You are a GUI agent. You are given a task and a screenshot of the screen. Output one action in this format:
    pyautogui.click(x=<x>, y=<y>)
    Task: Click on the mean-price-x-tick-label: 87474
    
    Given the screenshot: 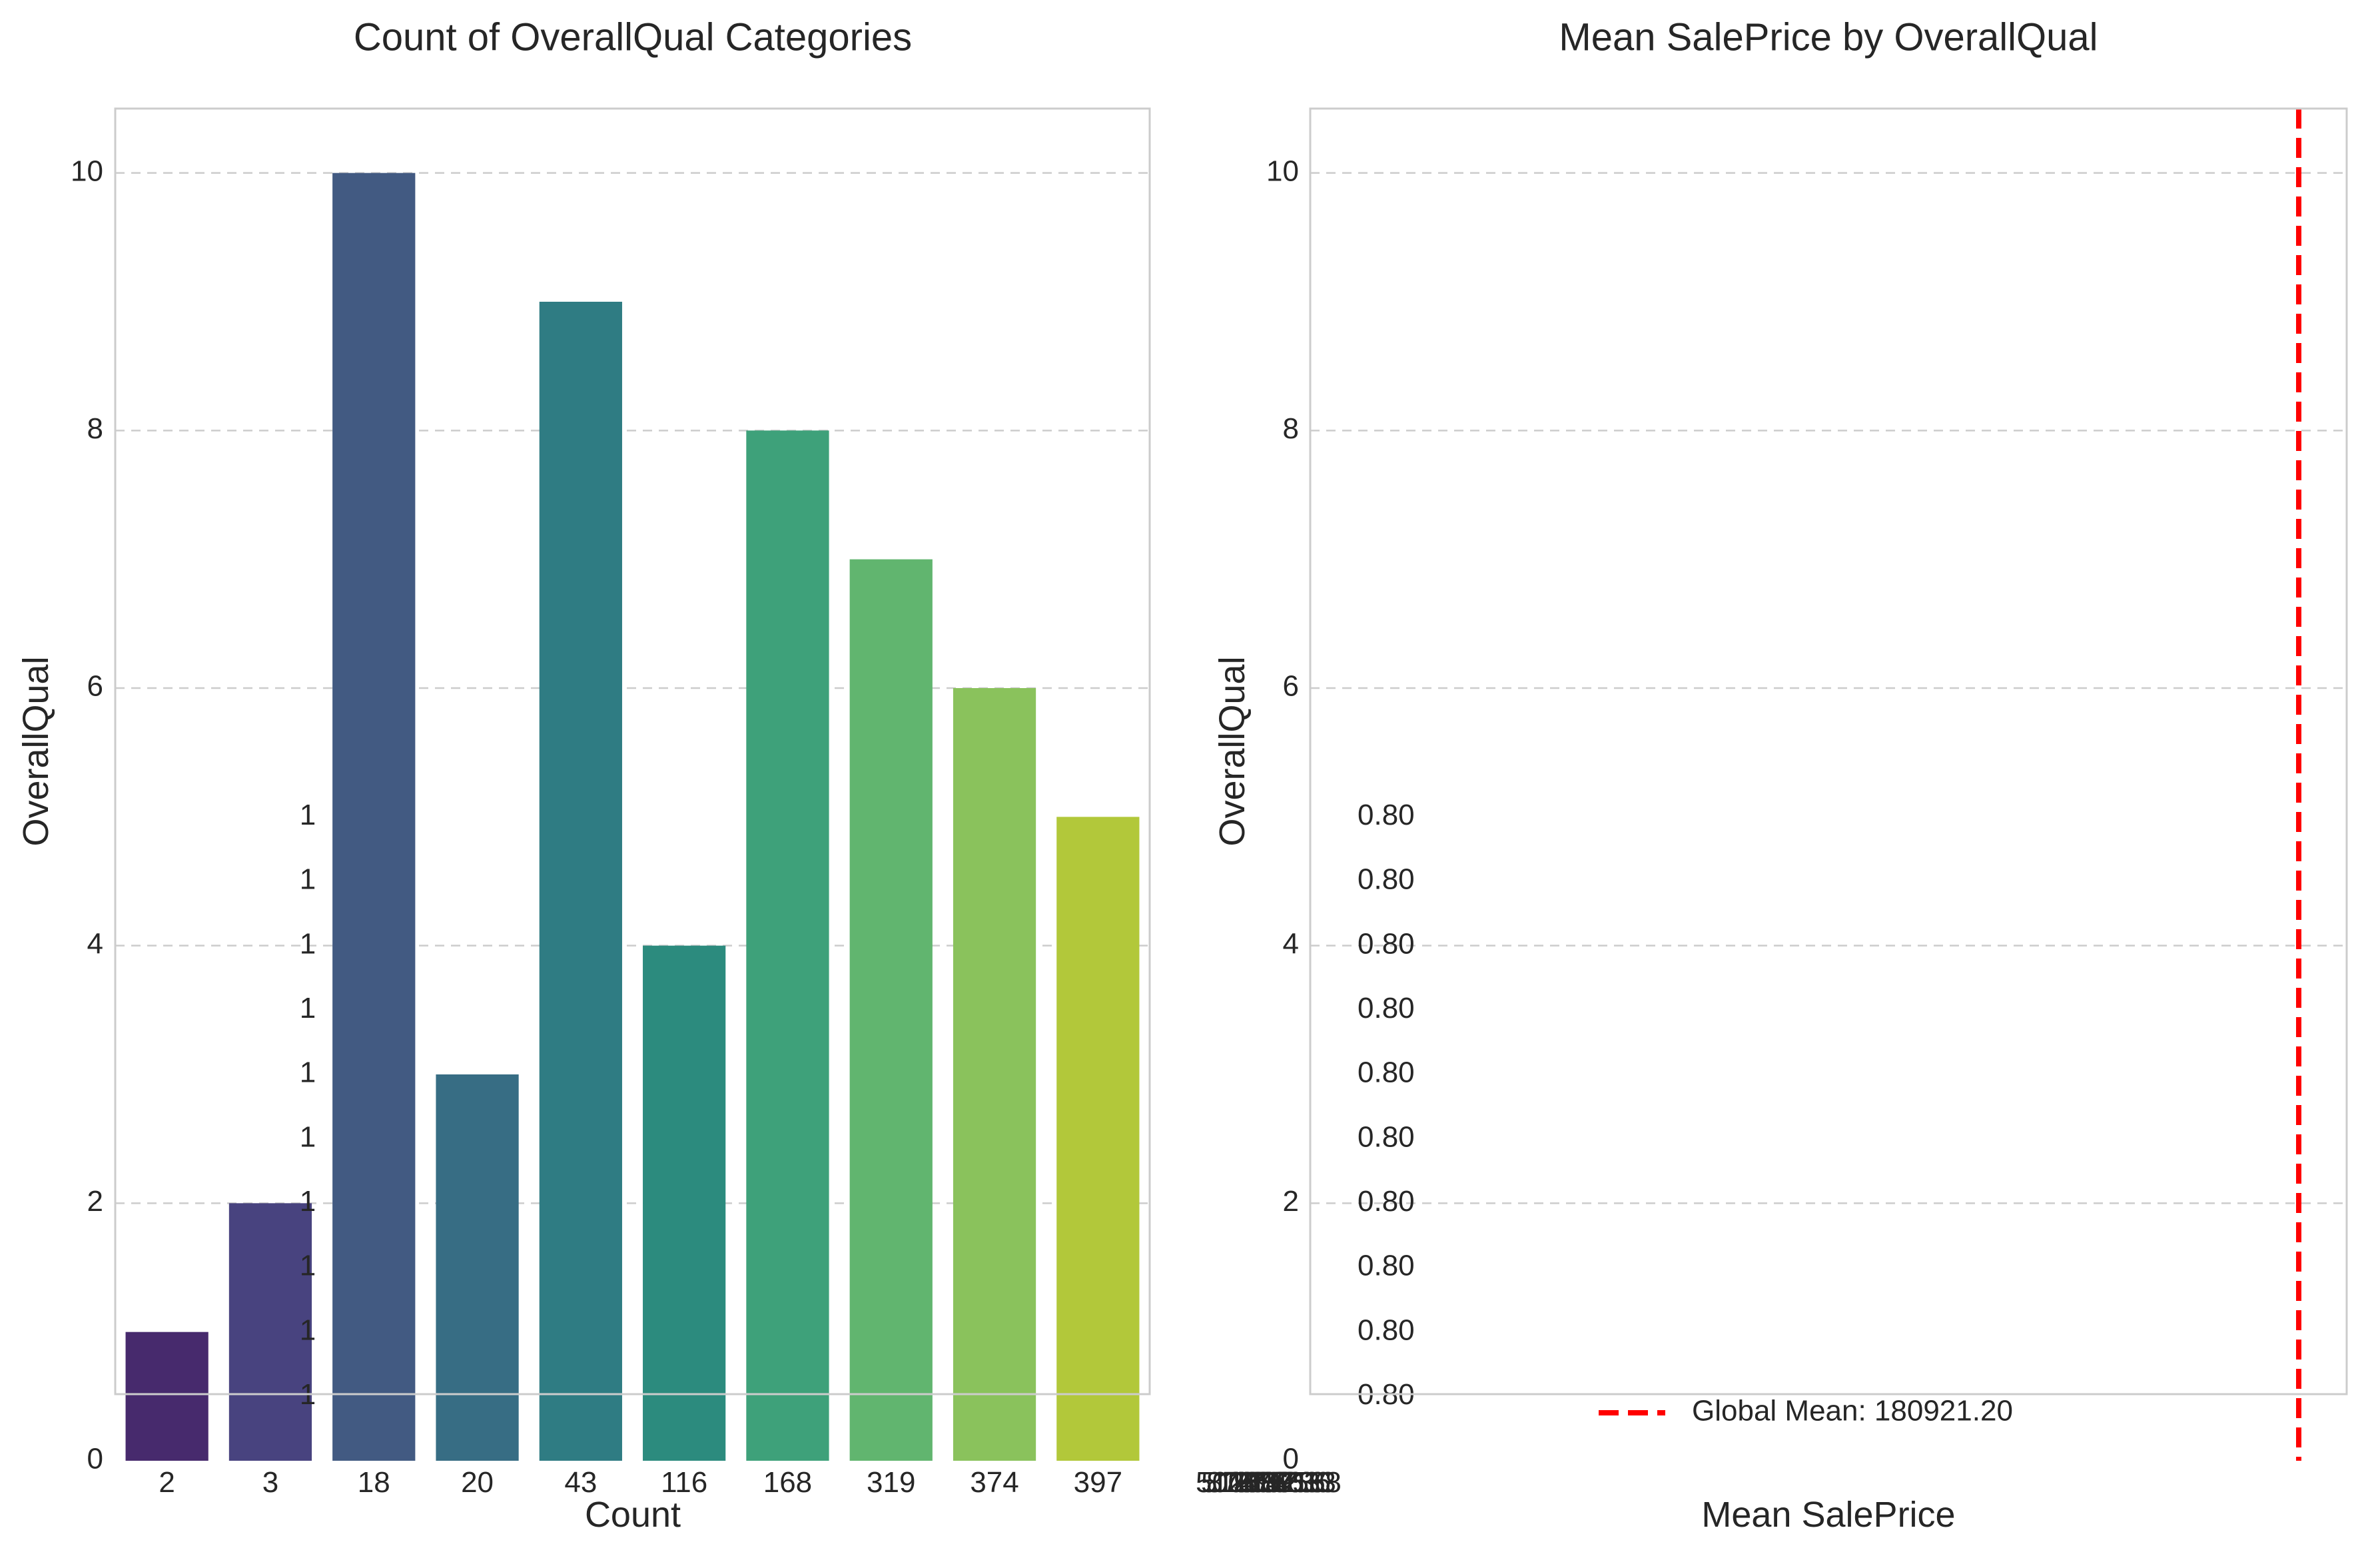 What is the action you would take?
    pyautogui.click(x=1247, y=1482)
    